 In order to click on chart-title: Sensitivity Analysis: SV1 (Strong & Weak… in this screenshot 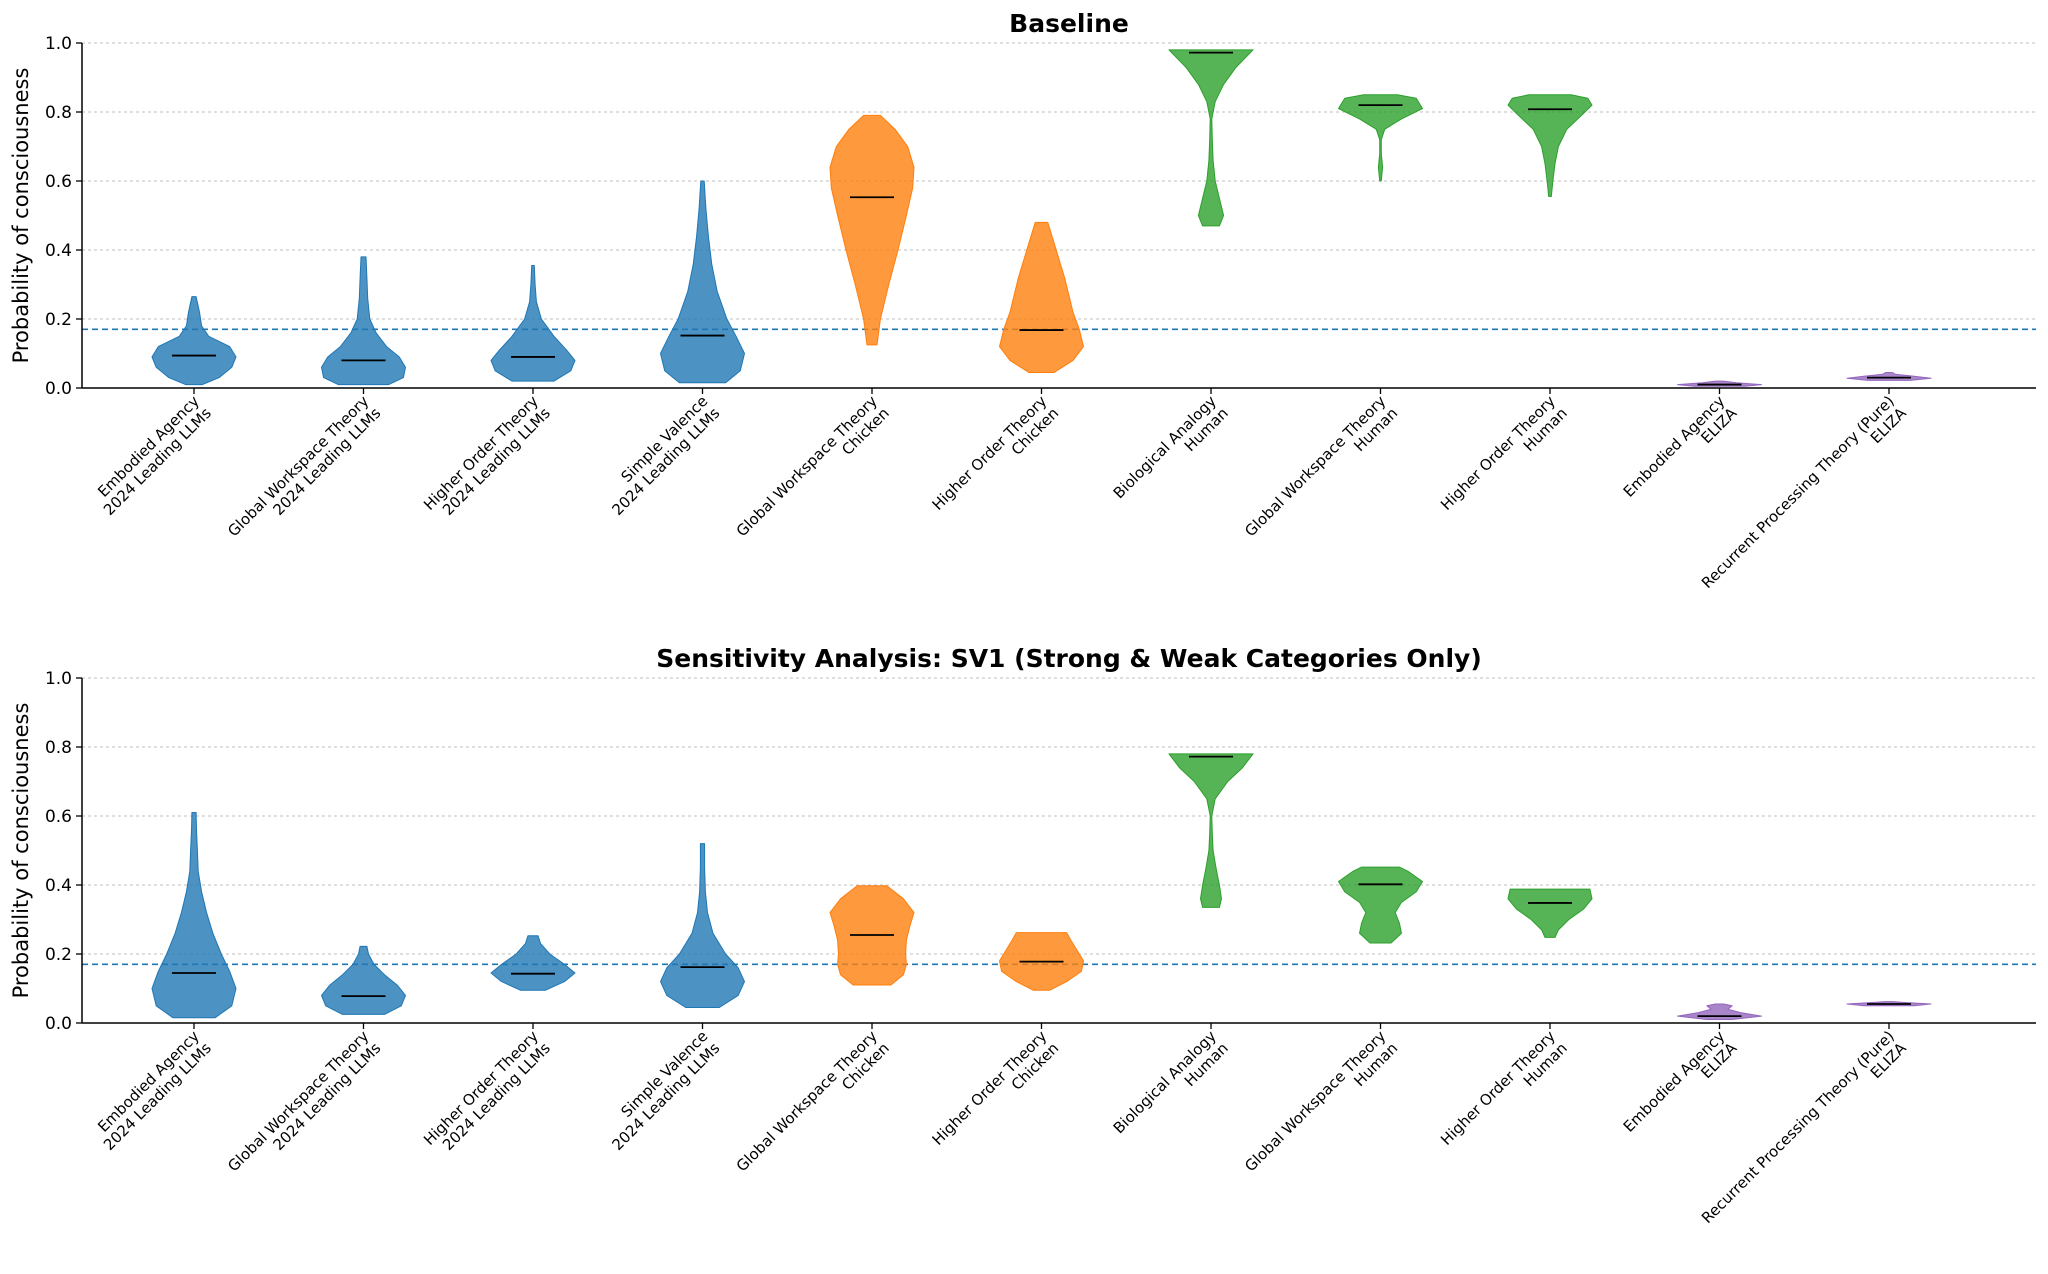, I will do `click(1069, 658)`.